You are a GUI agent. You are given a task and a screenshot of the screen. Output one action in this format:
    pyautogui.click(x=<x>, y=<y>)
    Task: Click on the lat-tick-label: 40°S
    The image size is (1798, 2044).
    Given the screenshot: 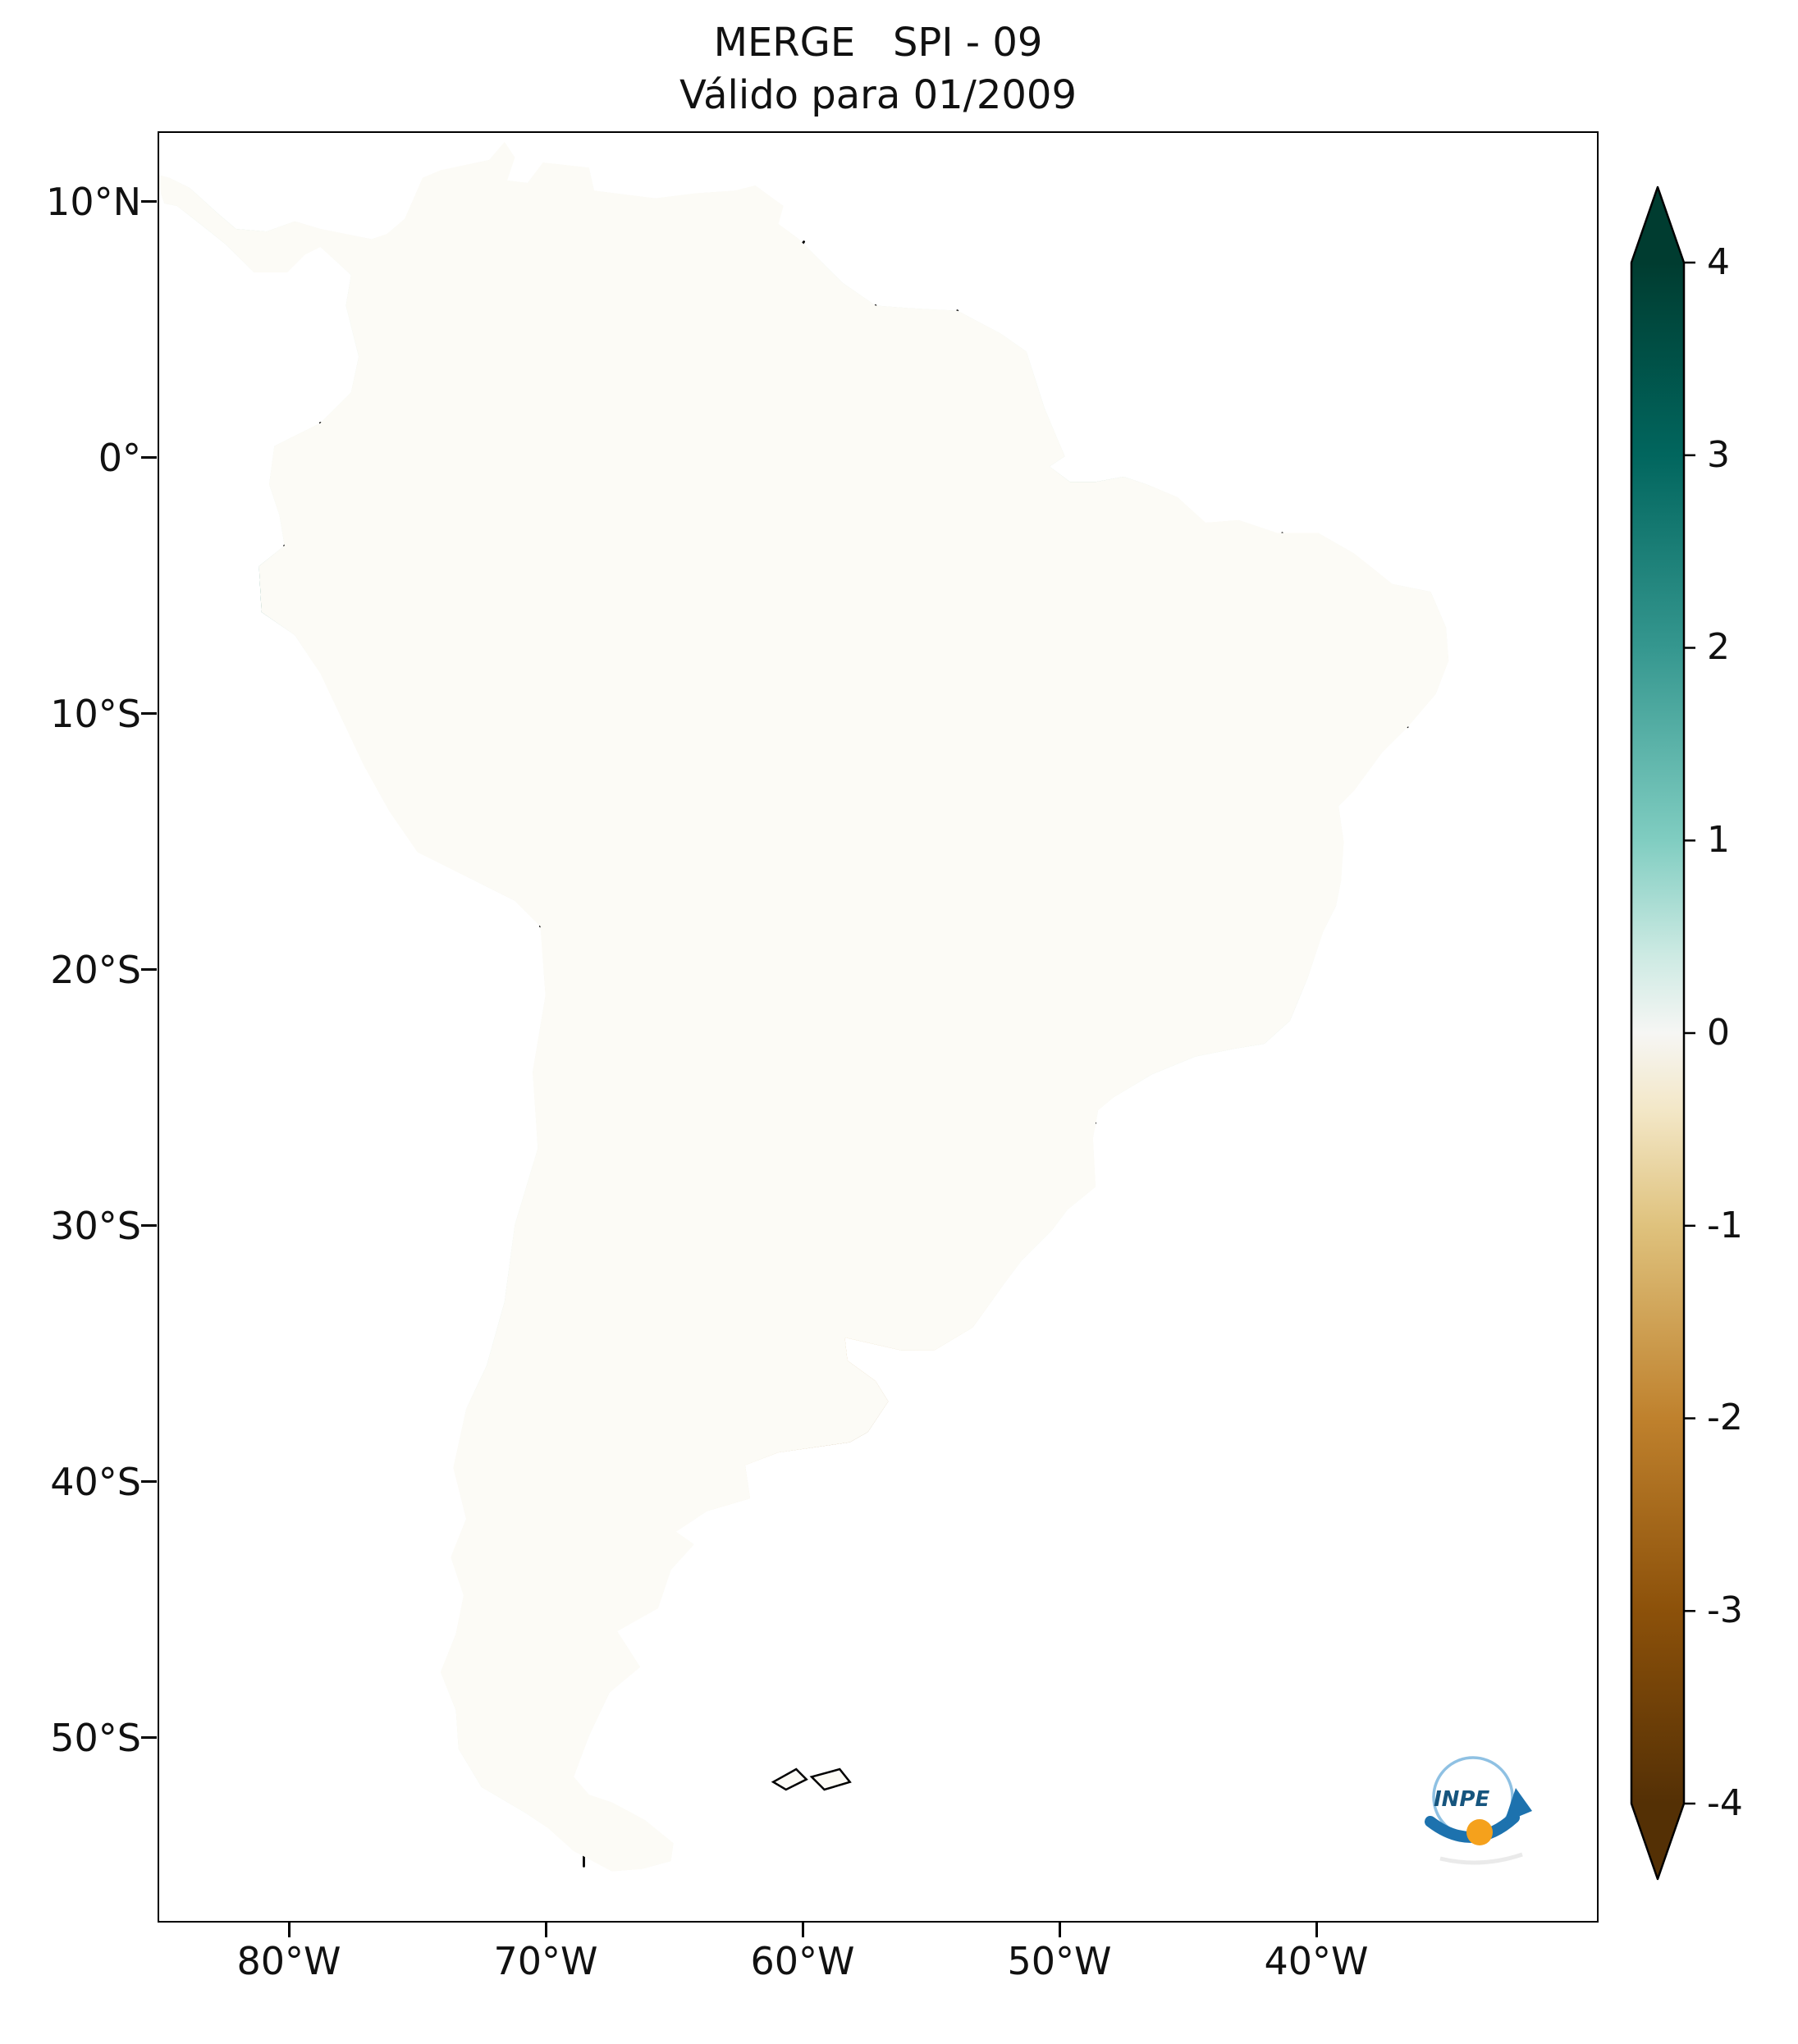 What is the action you would take?
    pyautogui.click(x=95, y=1482)
    